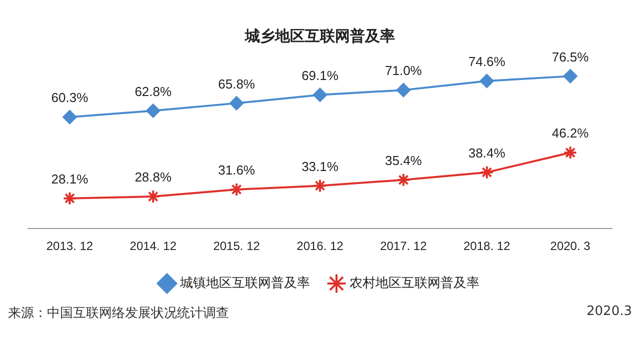  What do you see at coordinates (70, 98) in the screenshot?
I see `data-label: 60.3%` at bounding box center [70, 98].